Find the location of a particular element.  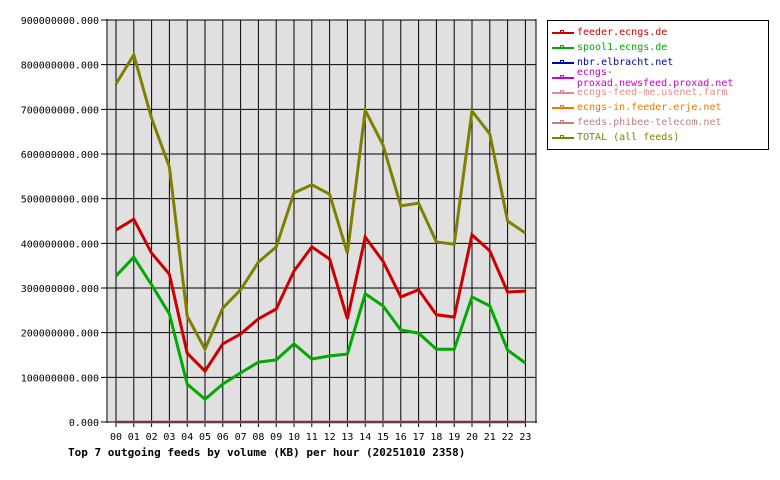

legend-item: spool1.ecngs.de is located at coordinates (658, 47).